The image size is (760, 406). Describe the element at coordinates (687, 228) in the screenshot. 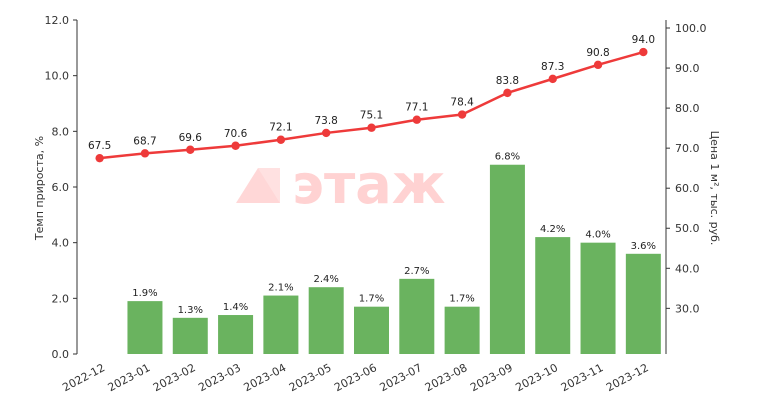

I see `y-tick-label-right: 50.0` at that location.